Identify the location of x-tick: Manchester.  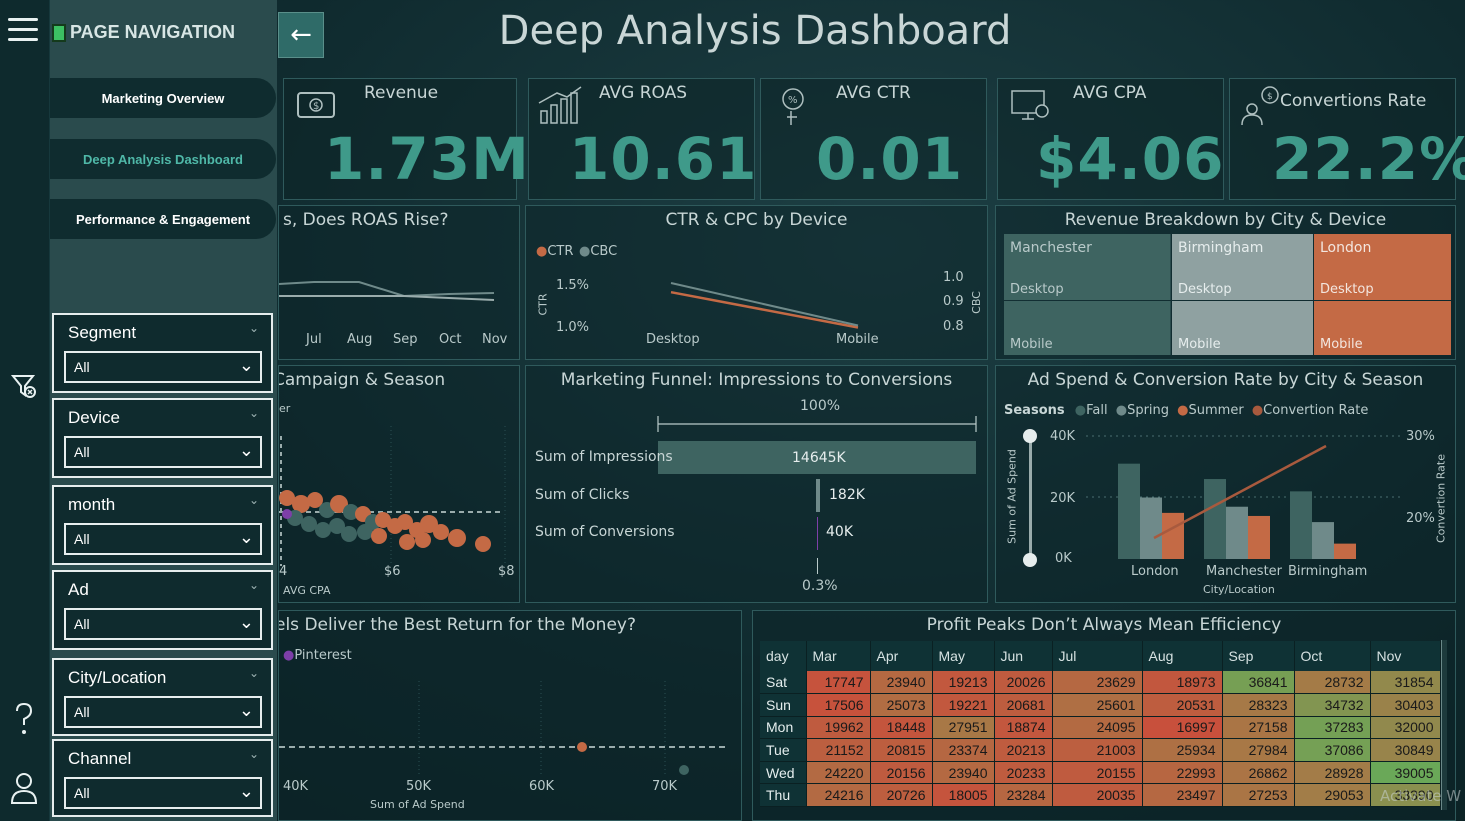
(1244, 571).